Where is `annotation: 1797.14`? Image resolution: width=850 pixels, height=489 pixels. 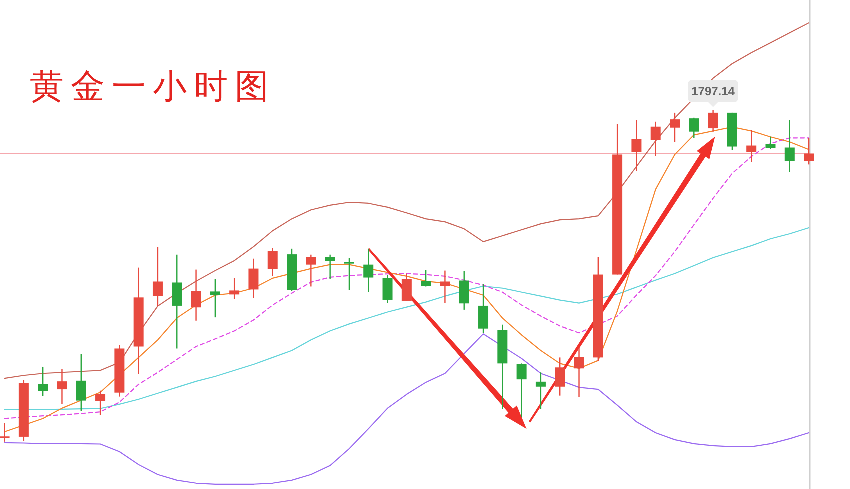 annotation: 1797.14 is located at coordinates (713, 91).